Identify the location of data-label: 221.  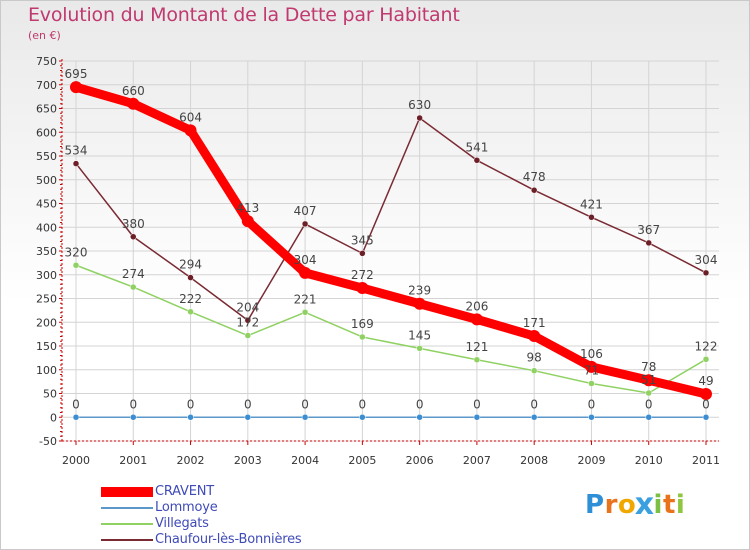
(305, 299).